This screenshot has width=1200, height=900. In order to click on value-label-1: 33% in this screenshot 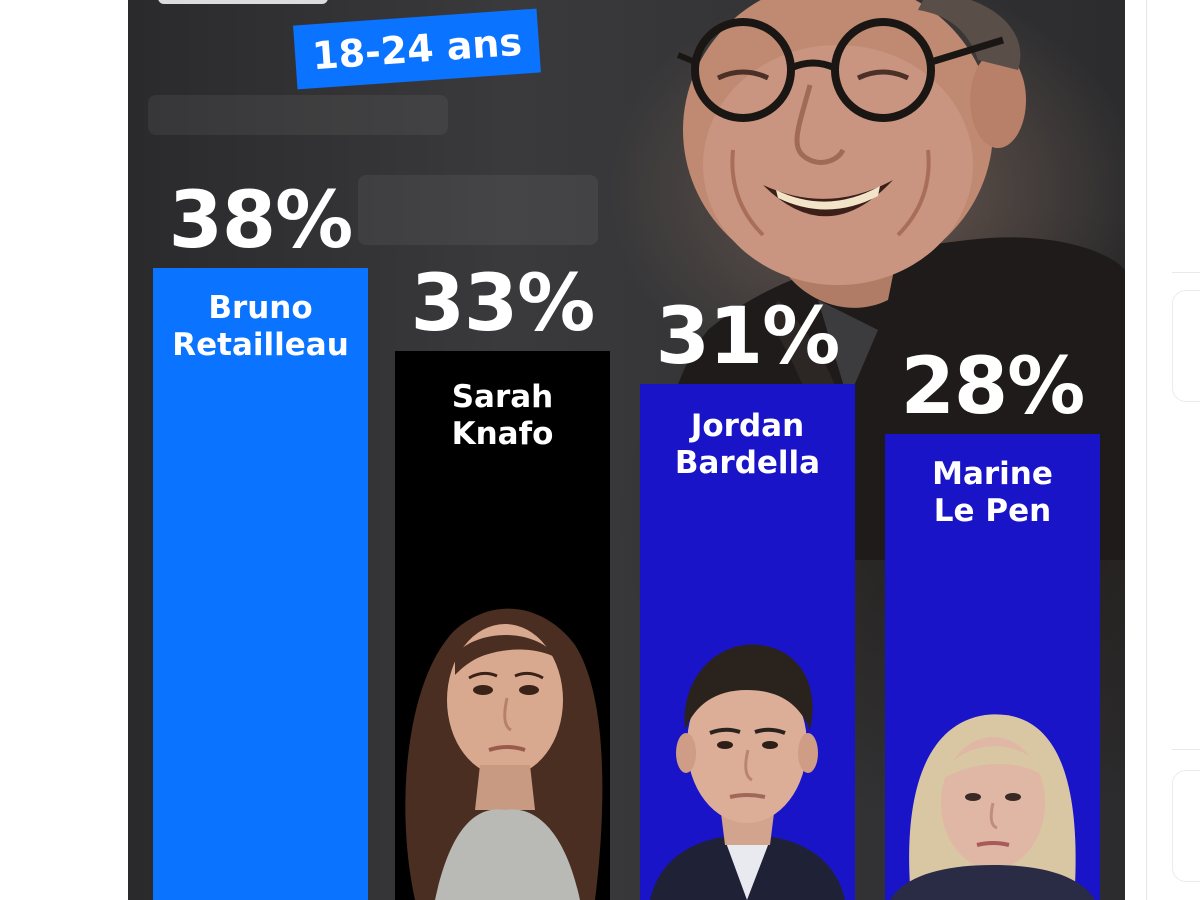, I will do `click(503, 304)`.